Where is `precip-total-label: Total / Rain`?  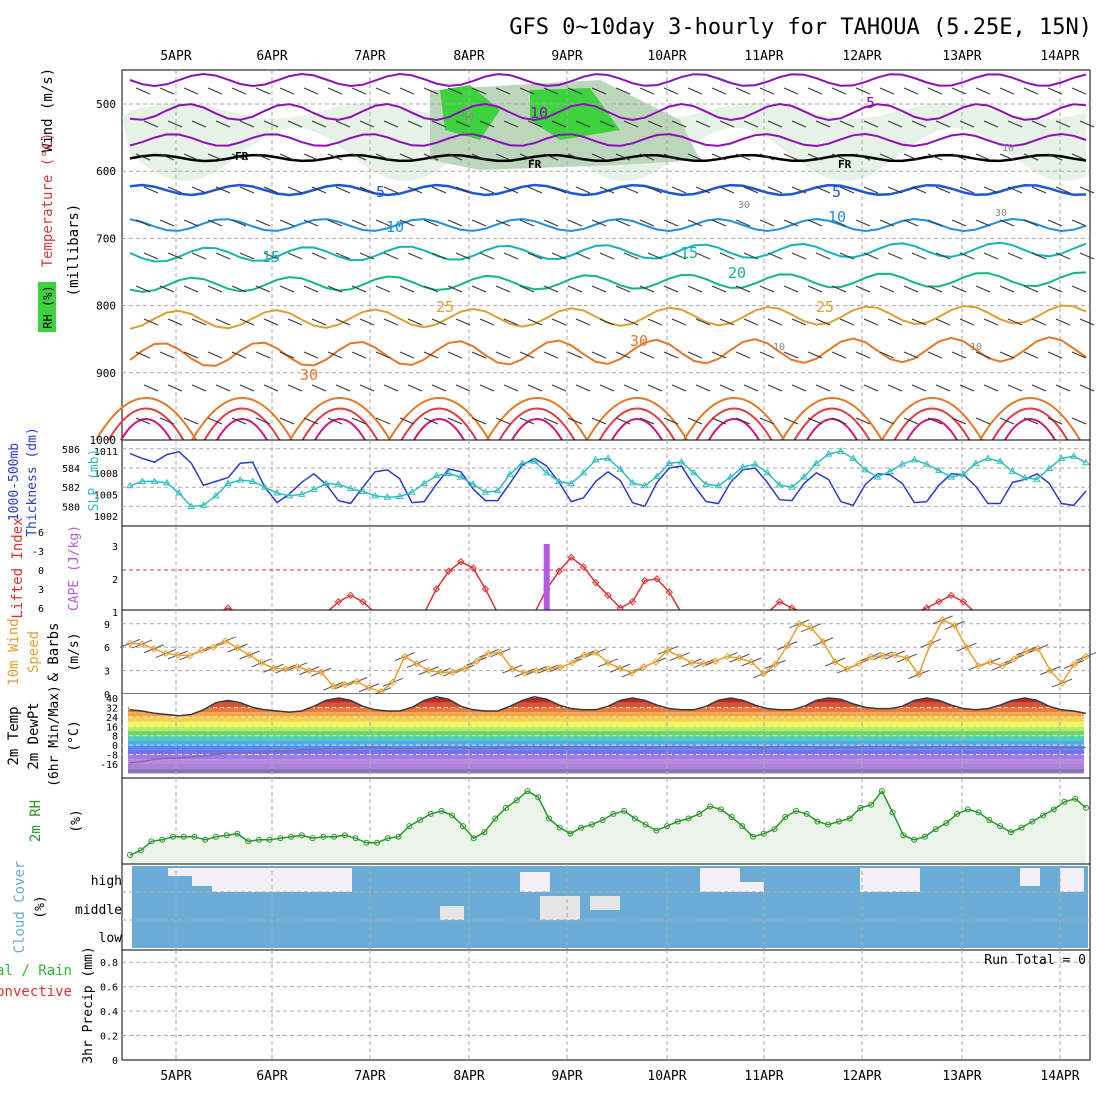 precip-total-label: Total / Rain is located at coordinates (36, 971).